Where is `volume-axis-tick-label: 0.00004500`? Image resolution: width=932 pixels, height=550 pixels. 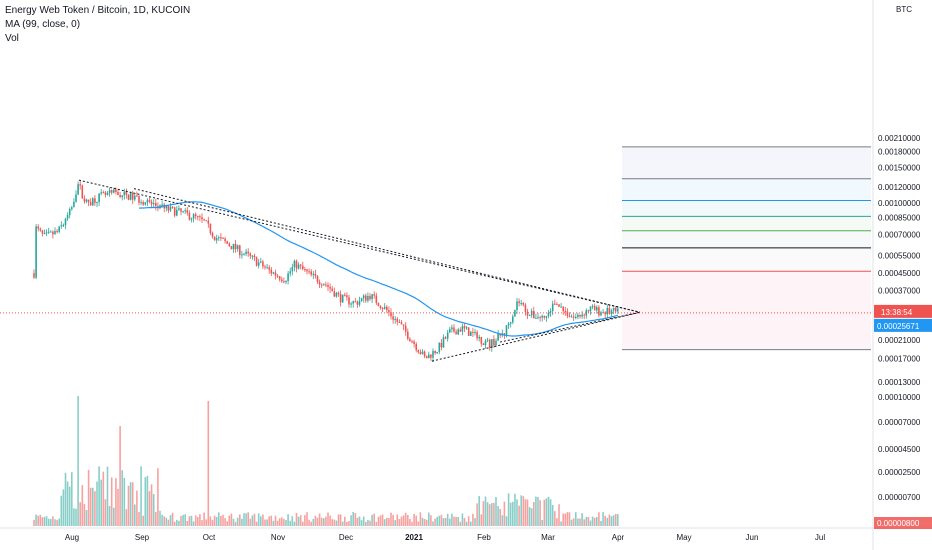 volume-axis-tick-label: 0.00004500 is located at coordinates (899, 449).